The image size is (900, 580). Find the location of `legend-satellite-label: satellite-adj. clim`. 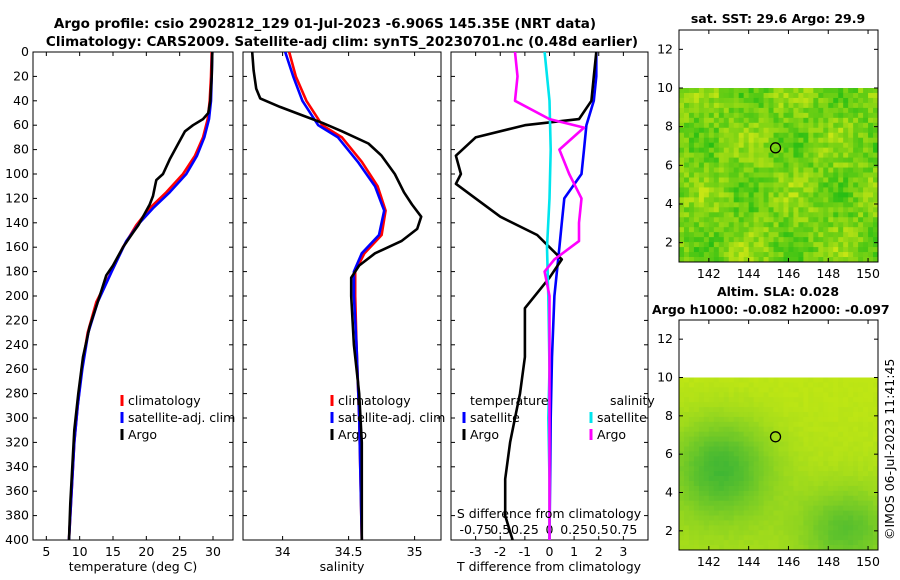

legend-satellite-label: satellite-adj. clim is located at coordinates (391, 417).